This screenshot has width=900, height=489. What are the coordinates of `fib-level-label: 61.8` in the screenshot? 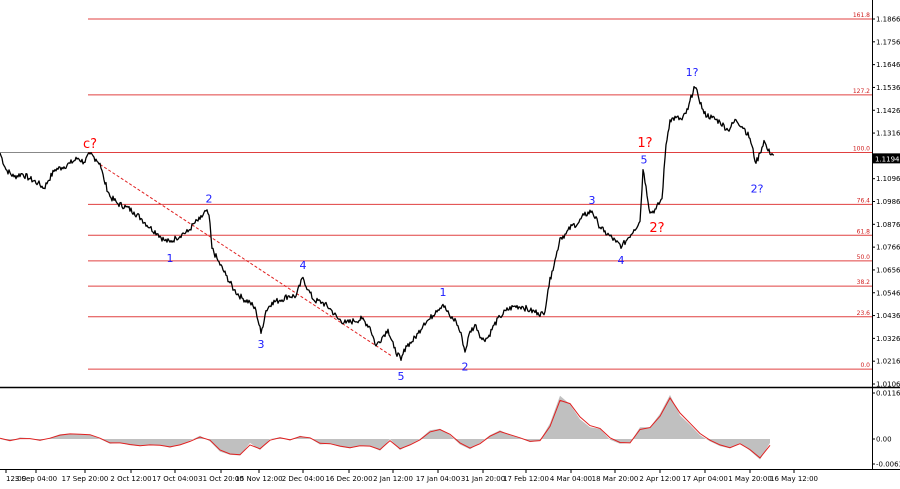 It's located at (864, 231).